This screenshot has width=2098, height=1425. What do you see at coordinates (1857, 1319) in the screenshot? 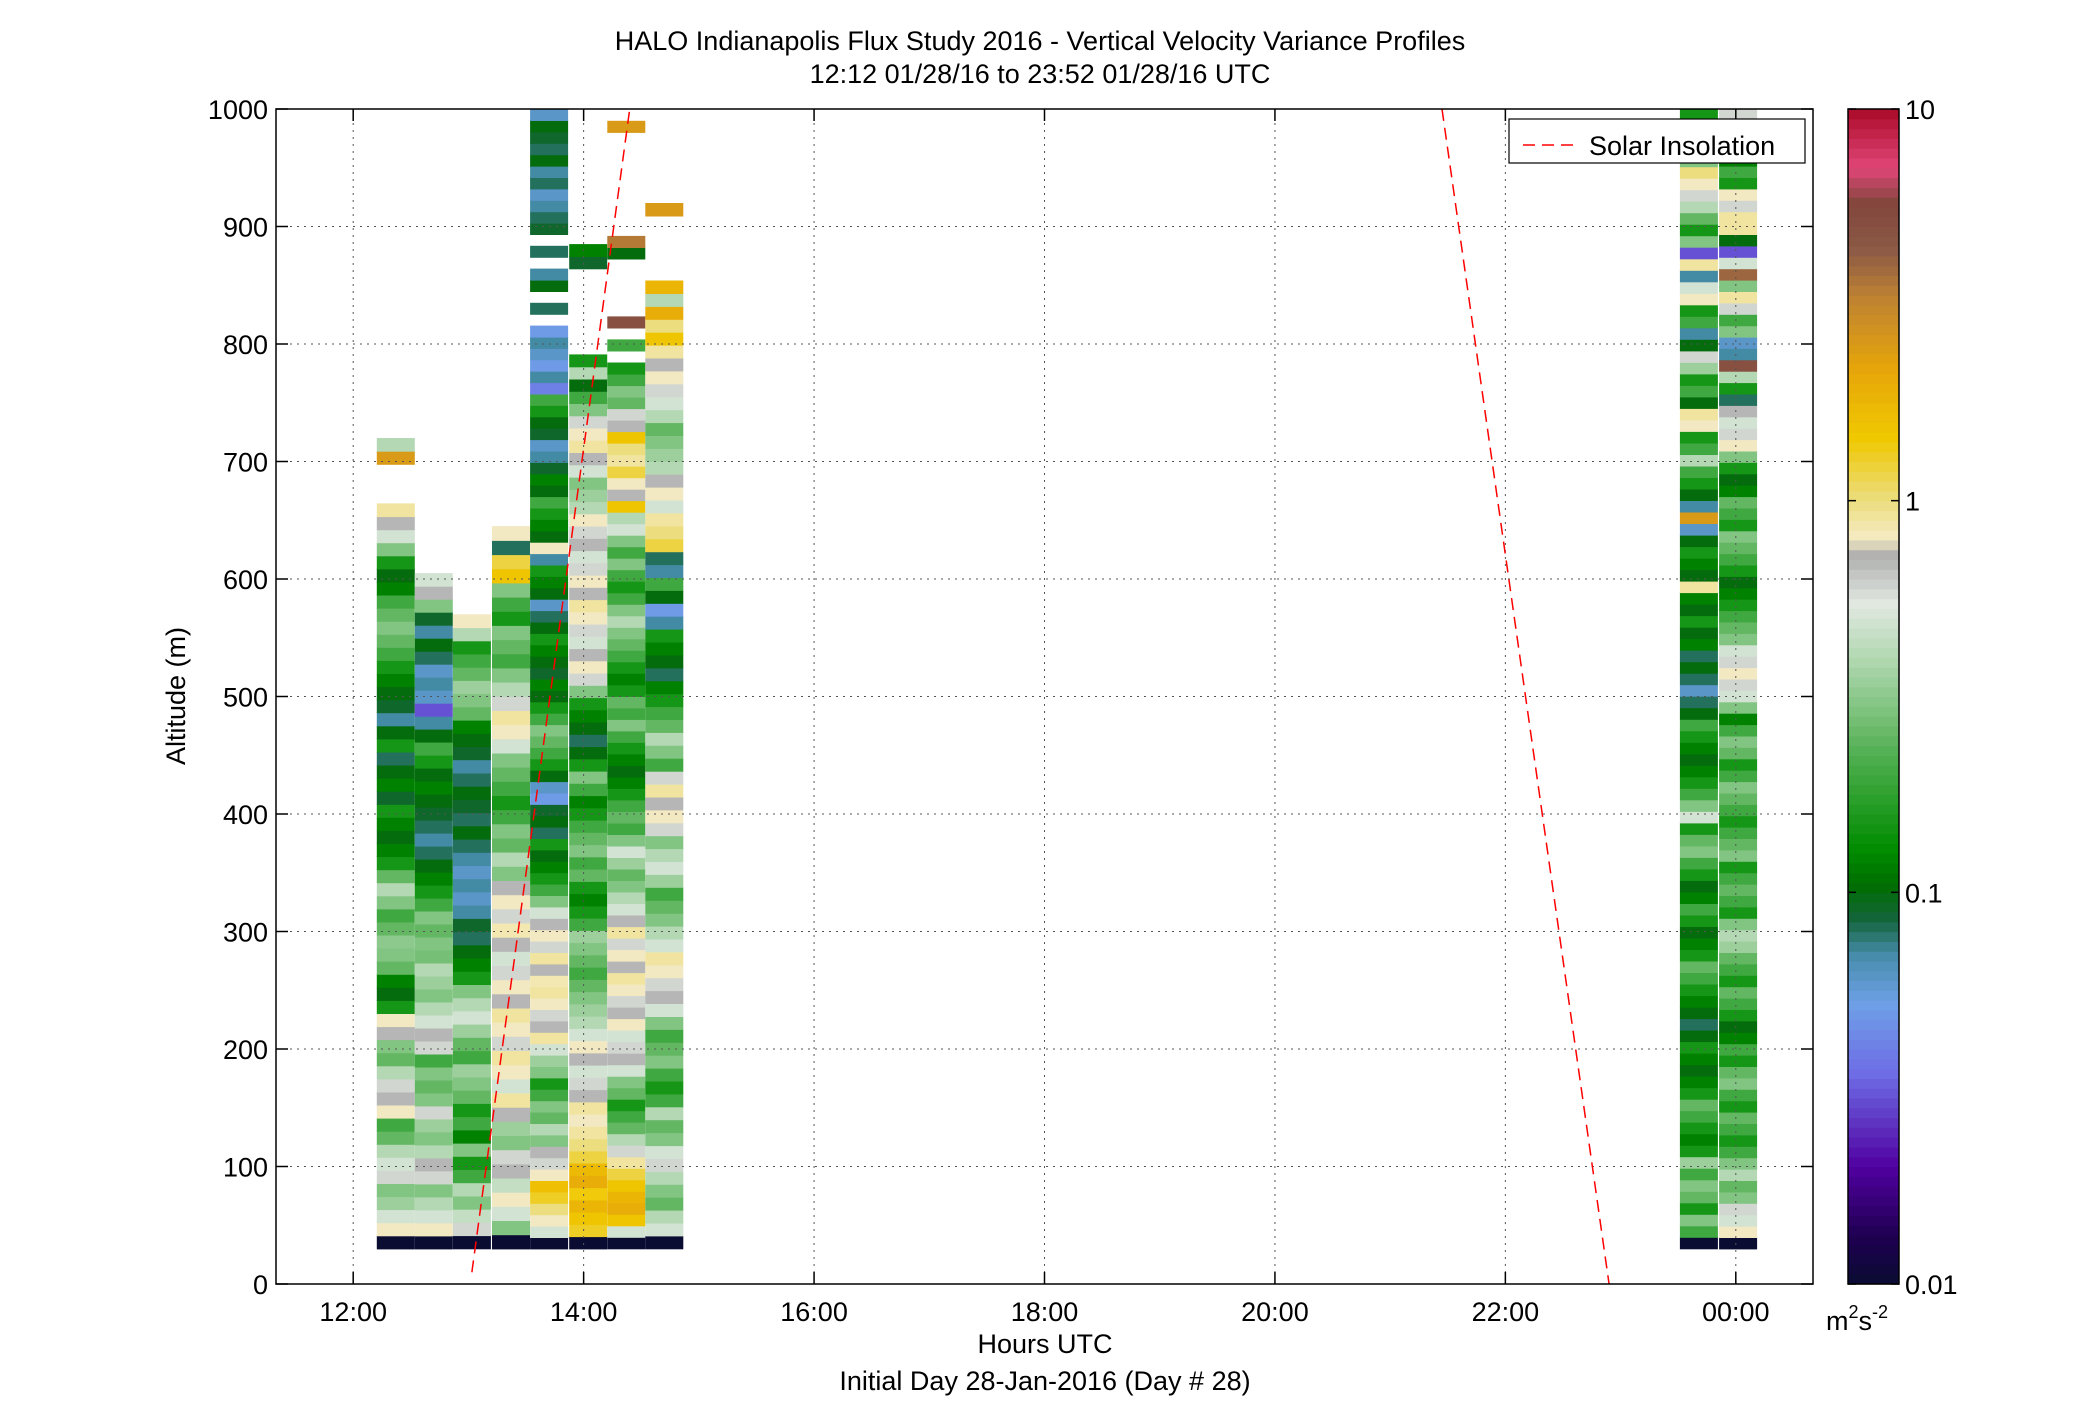
I see `colorbar-units: m2s-2` at bounding box center [1857, 1319].